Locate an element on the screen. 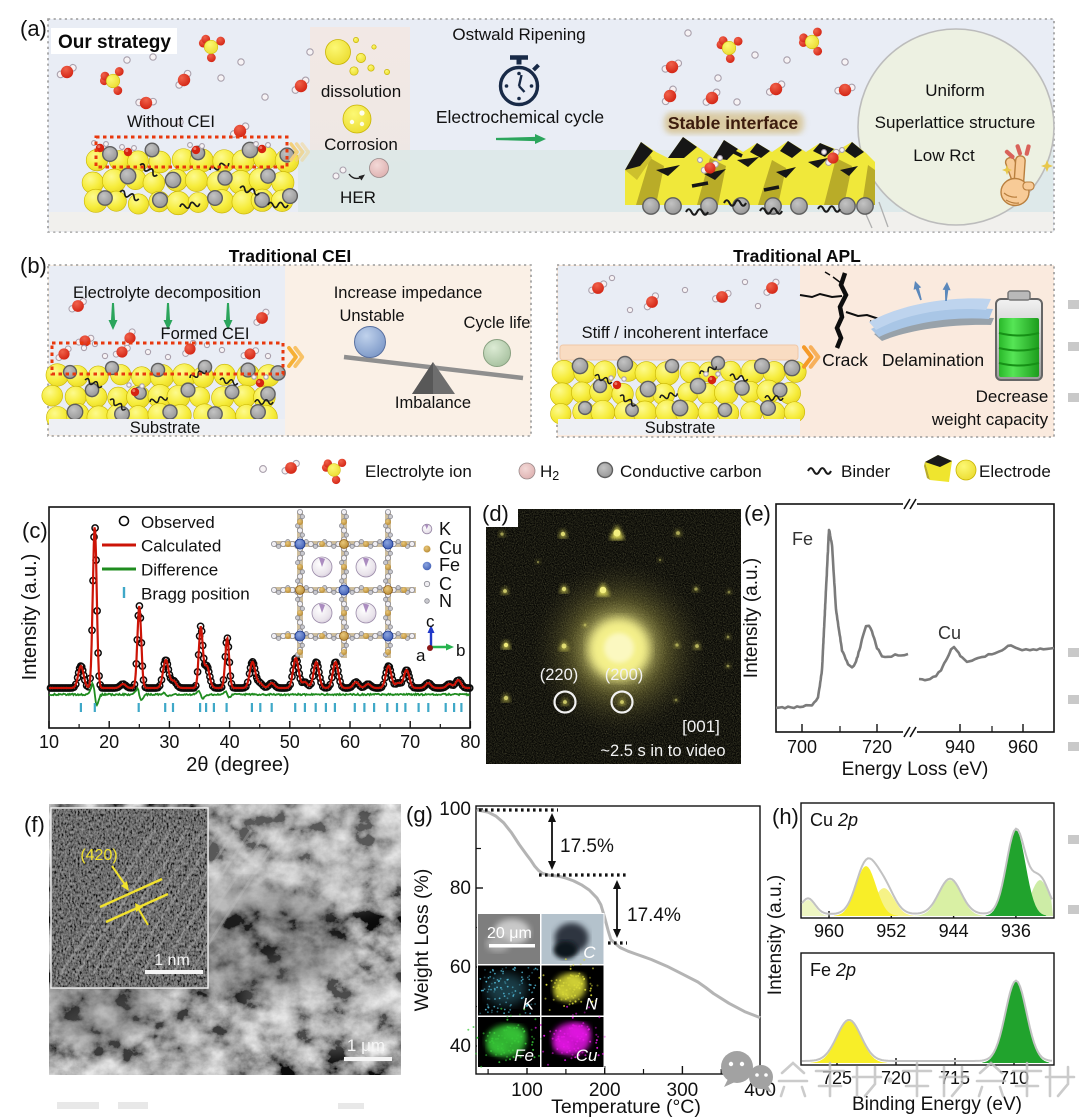  svg-text: Conductive carbon is located at coordinates (691, 471).